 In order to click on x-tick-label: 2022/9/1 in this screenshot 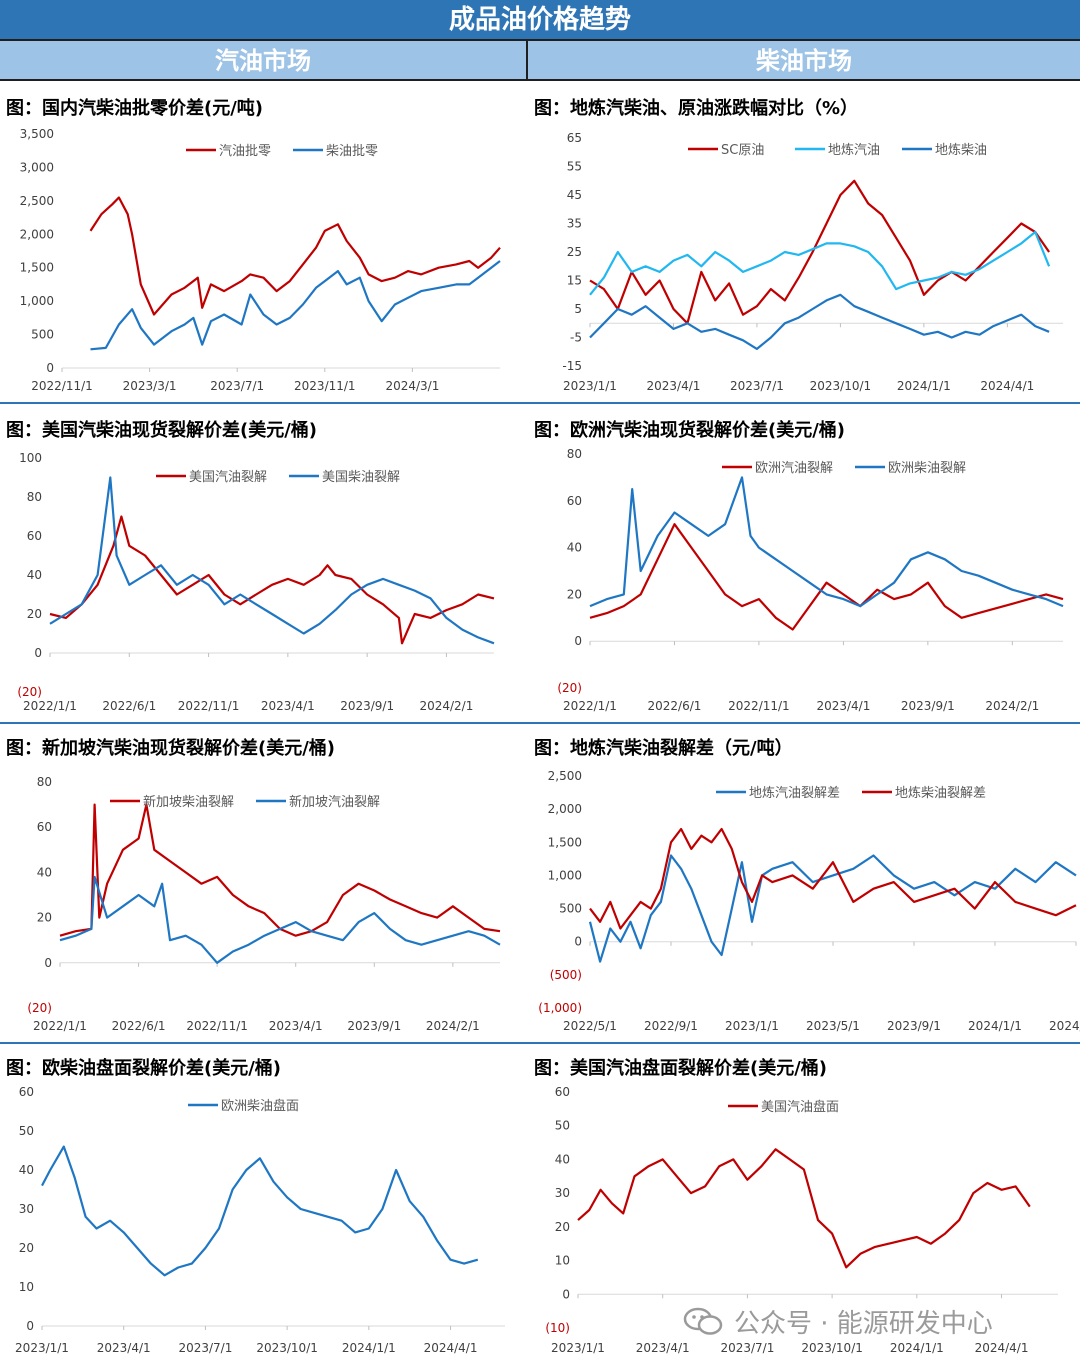, I will do `click(671, 1026)`.